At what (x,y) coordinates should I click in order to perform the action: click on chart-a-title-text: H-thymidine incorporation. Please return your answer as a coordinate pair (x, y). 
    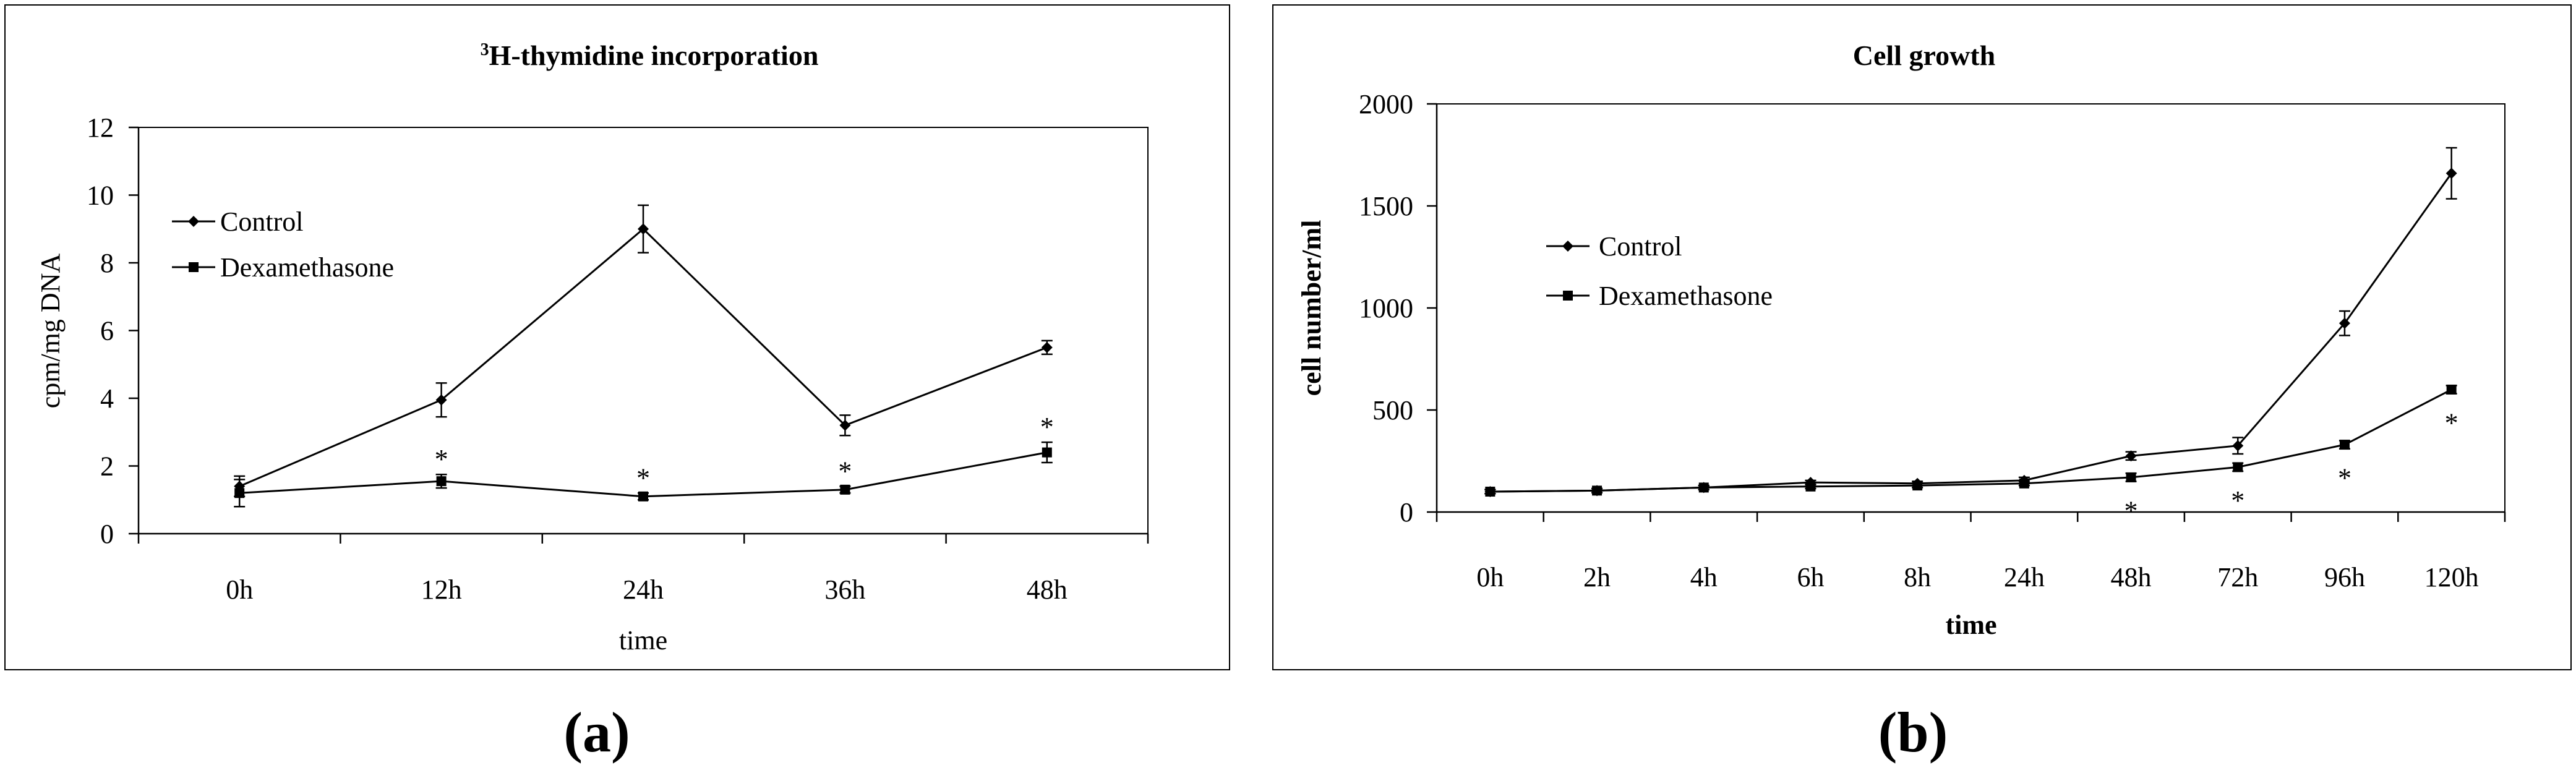
    Looking at the image, I should click on (654, 55).